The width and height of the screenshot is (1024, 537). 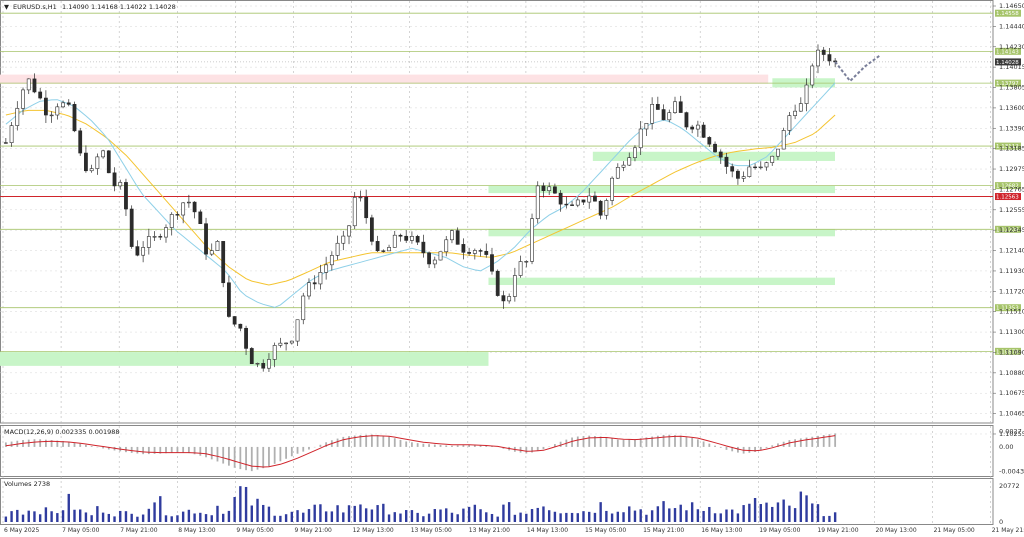 I want to click on y-tick-label: 1.13600, so click(x=1011, y=108).